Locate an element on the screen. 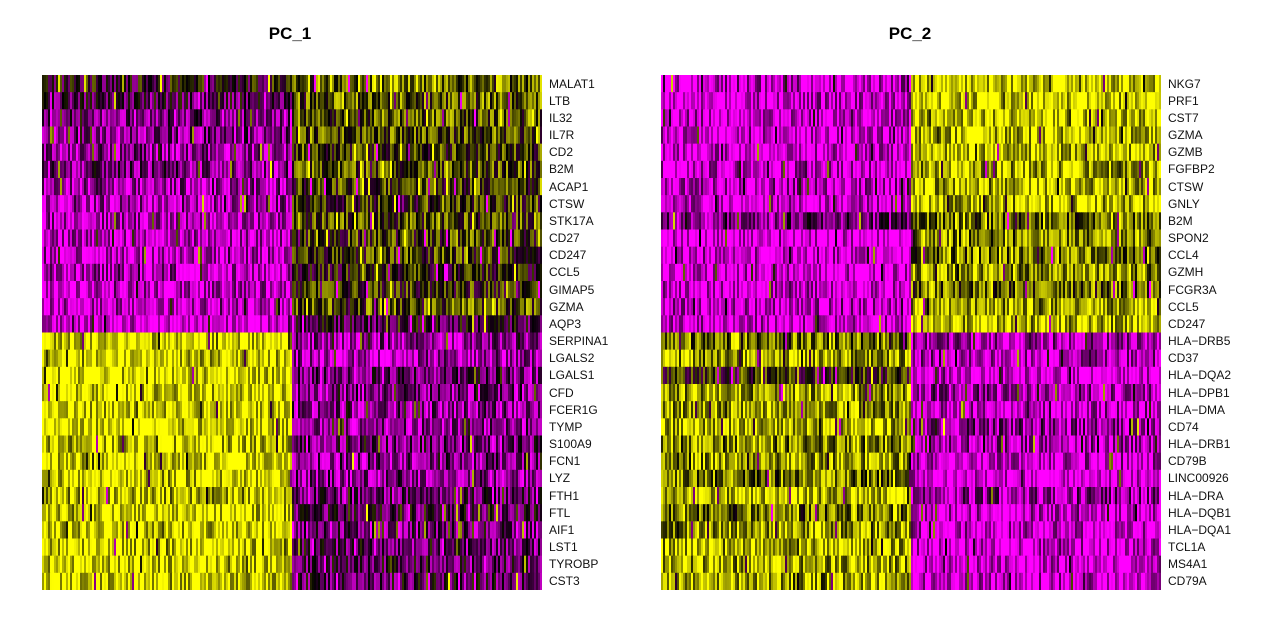 Image resolution: width=1280 pixels, height=624 pixels. heatmap-row-spon2 is located at coordinates (911, 238).